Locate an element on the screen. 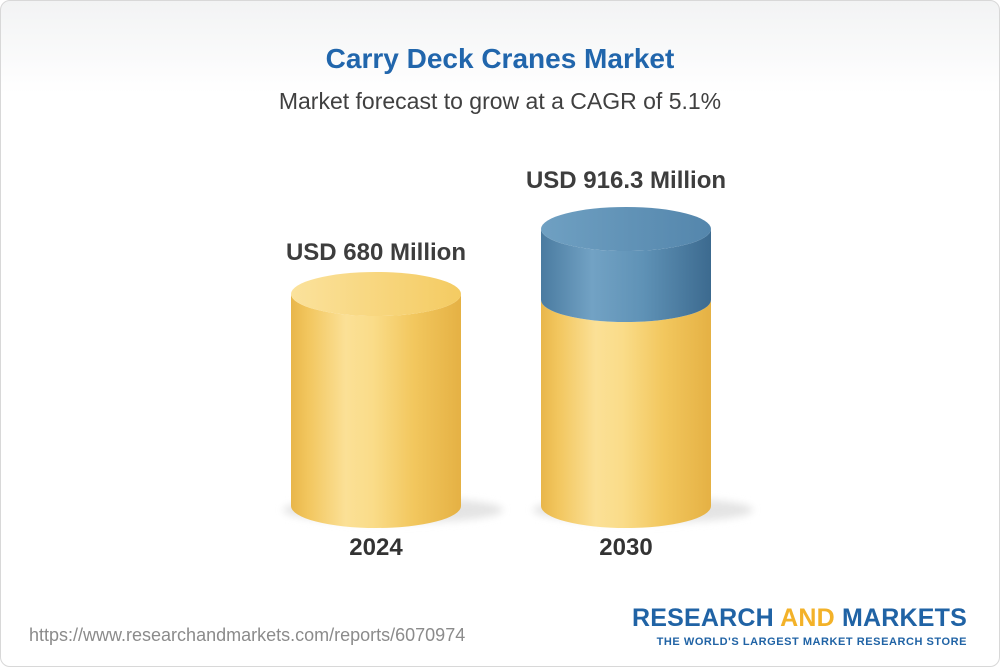  x-axis-label-2030: 2030 is located at coordinates (626, 547).